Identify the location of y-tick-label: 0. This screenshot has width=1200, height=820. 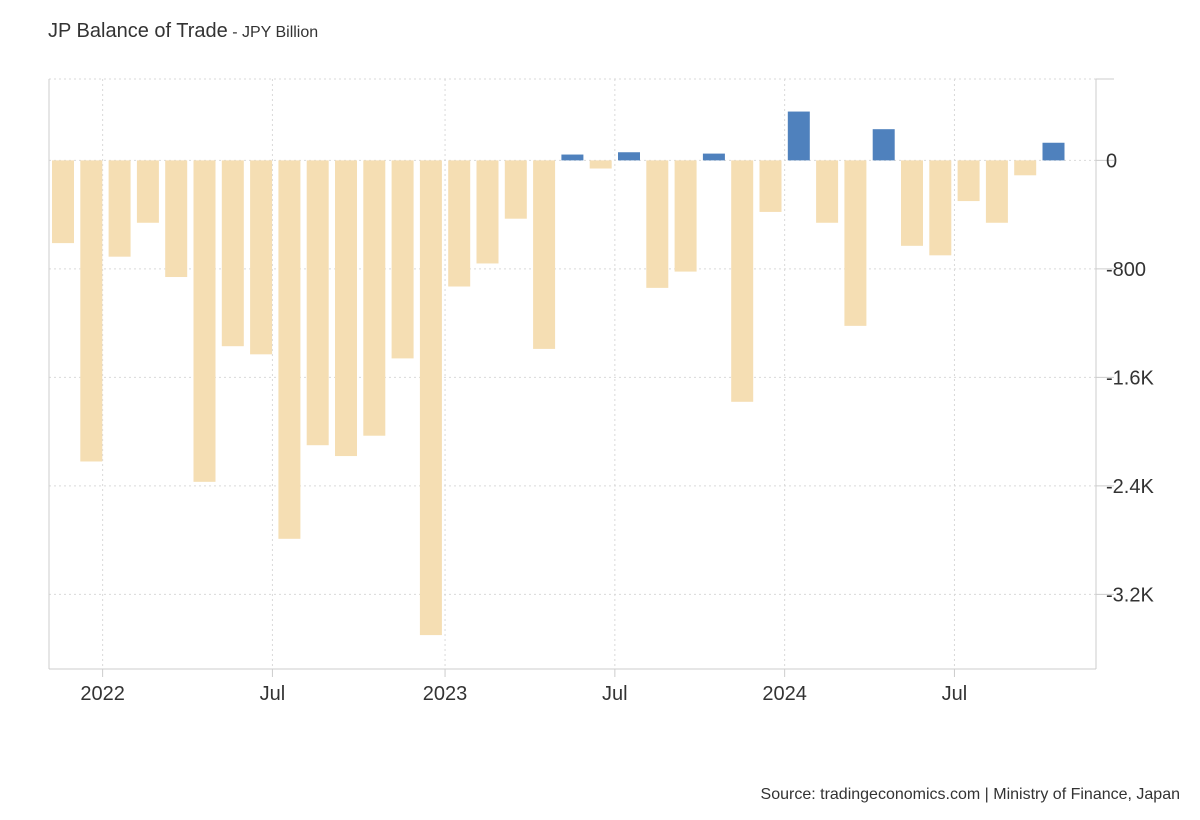
(1111, 161).